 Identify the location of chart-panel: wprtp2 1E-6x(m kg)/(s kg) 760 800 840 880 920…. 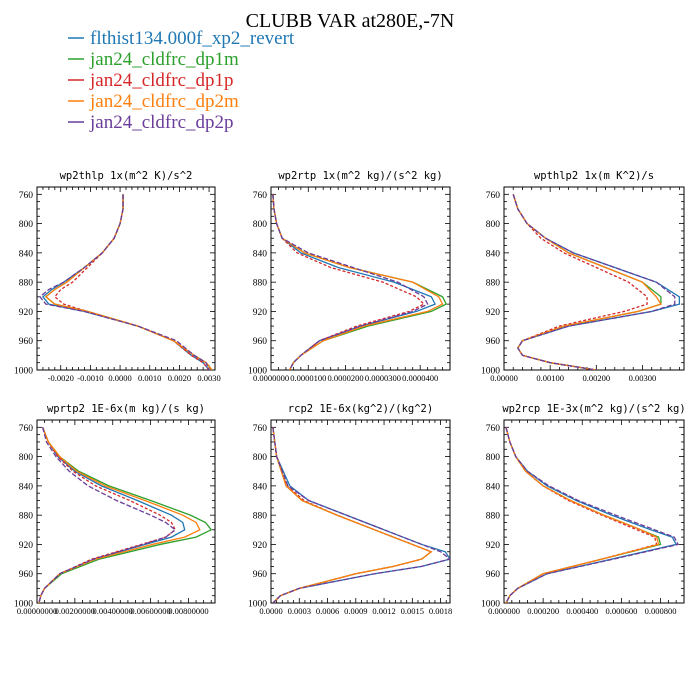
(115, 509).